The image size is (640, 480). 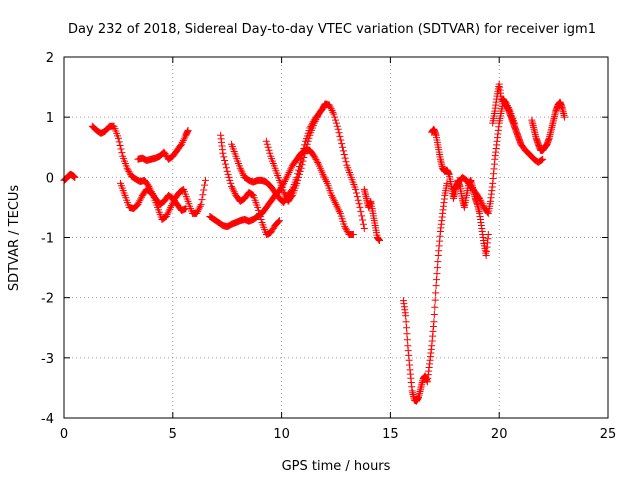 What do you see at coordinates (281, 434) in the screenshot?
I see `x-tick-label: 10` at bounding box center [281, 434].